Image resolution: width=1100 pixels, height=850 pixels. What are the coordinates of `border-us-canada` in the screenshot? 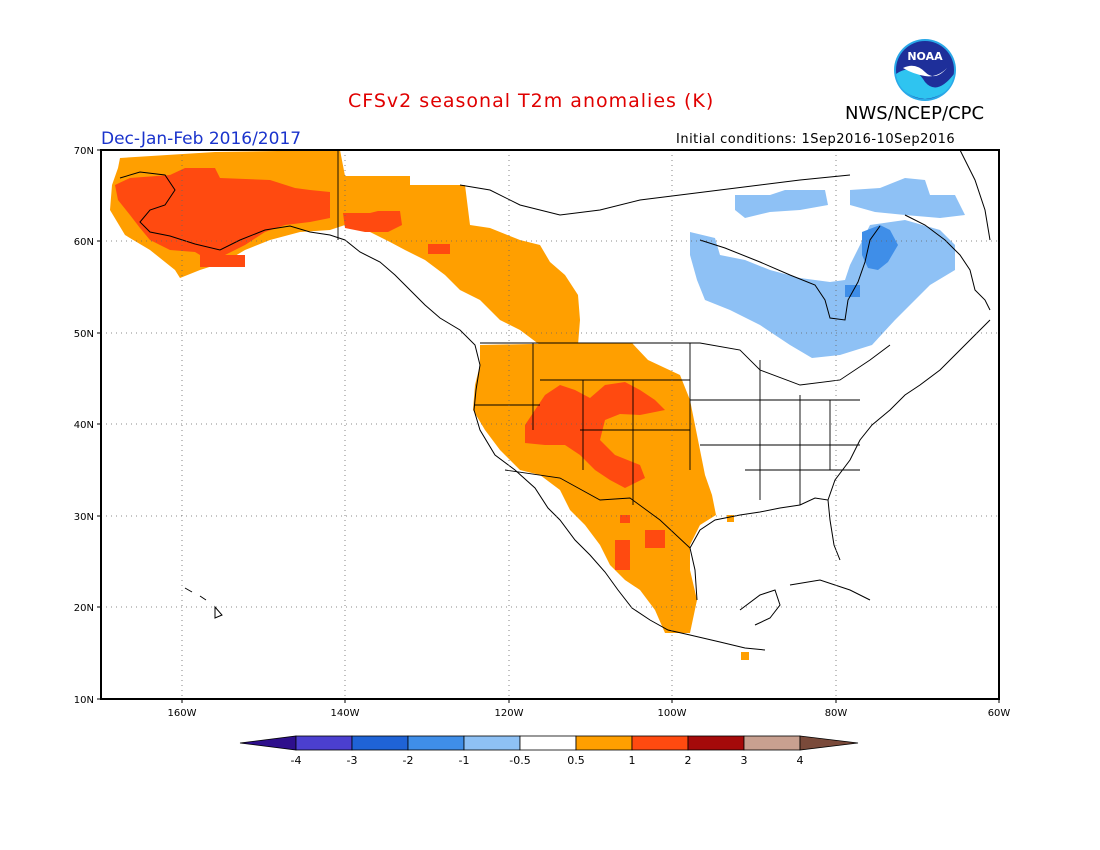 It's located at (685, 364).